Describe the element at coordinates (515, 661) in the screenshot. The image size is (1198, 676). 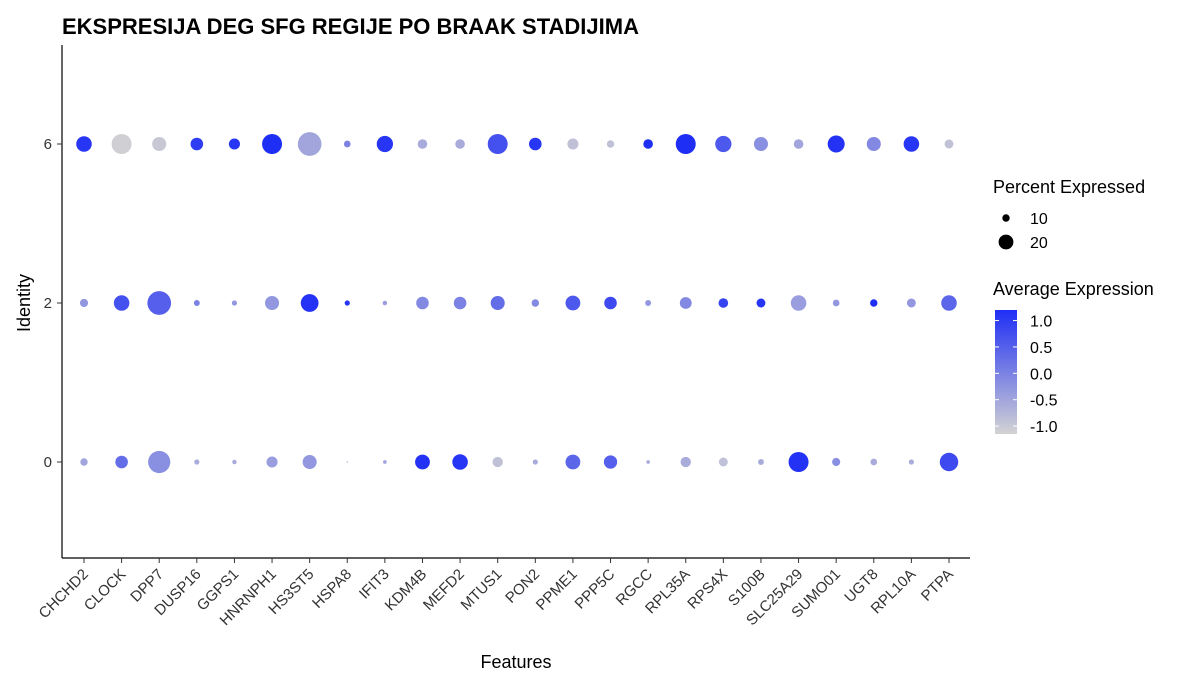
I see `x-axis-title: Features` at that location.